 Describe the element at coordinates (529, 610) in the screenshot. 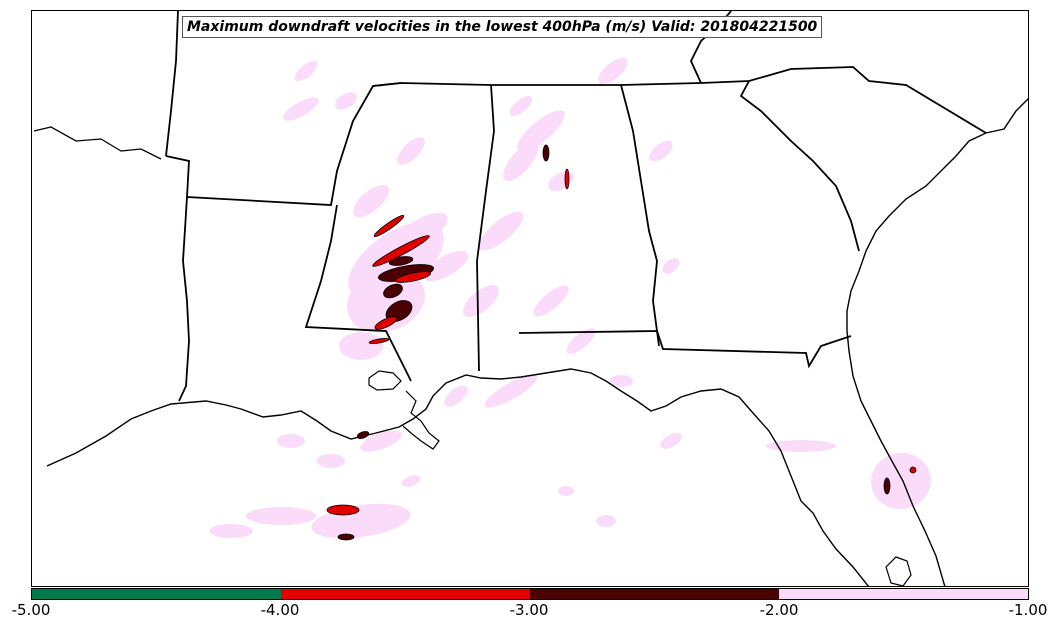

I see `colorbar-tick: -3.00` at that location.